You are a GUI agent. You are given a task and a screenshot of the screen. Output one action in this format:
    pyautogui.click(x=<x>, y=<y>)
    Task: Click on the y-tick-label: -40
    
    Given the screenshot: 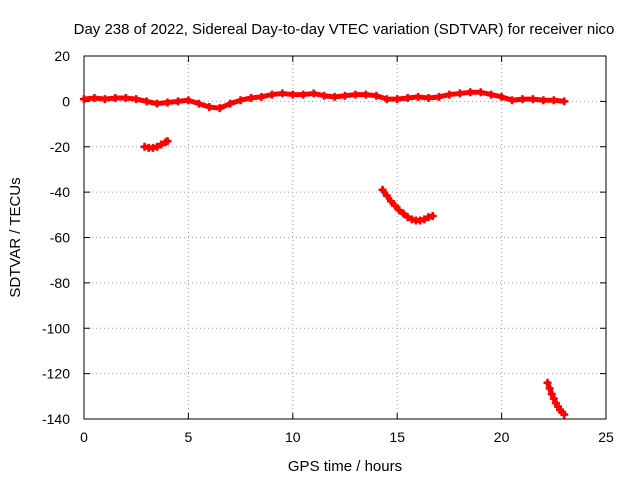 What is the action you would take?
    pyautogui.click(x=60, y=192)
    